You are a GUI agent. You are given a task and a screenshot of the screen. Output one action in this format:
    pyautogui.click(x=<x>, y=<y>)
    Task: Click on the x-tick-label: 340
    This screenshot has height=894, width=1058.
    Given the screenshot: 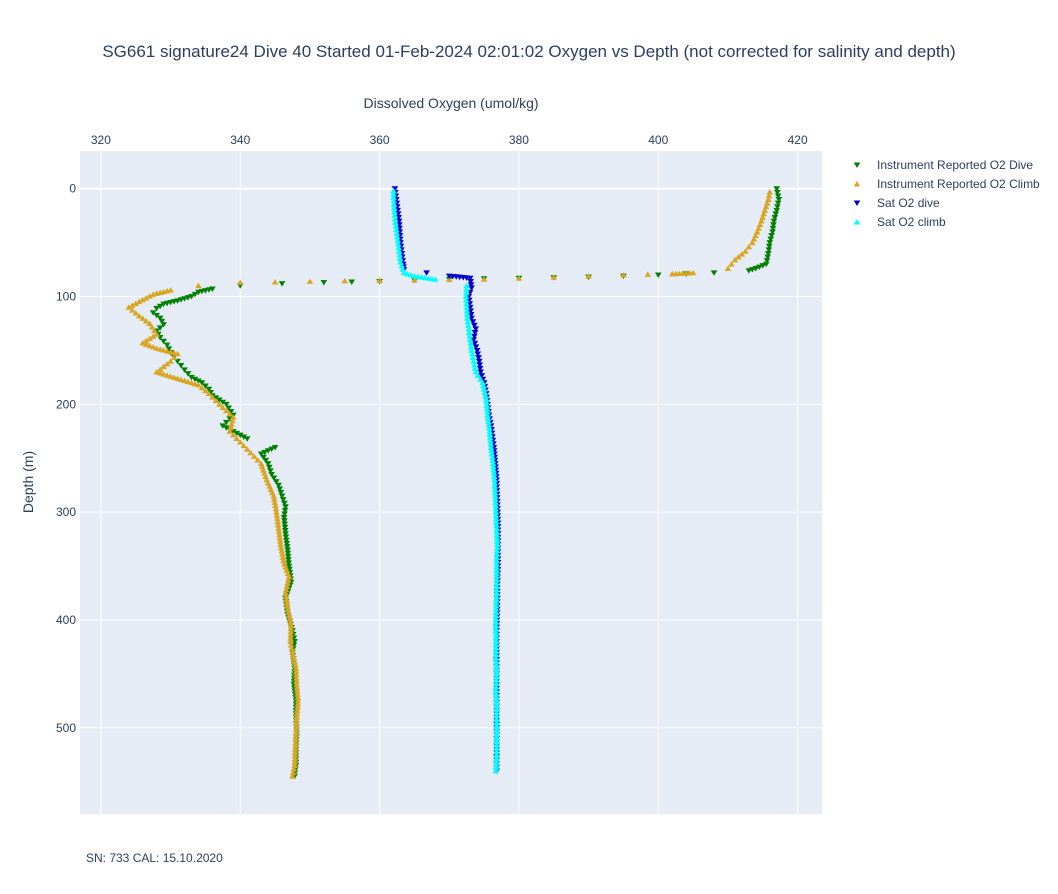 What is the action you would take?
    pyautogui.click(x=240, y=140)
    